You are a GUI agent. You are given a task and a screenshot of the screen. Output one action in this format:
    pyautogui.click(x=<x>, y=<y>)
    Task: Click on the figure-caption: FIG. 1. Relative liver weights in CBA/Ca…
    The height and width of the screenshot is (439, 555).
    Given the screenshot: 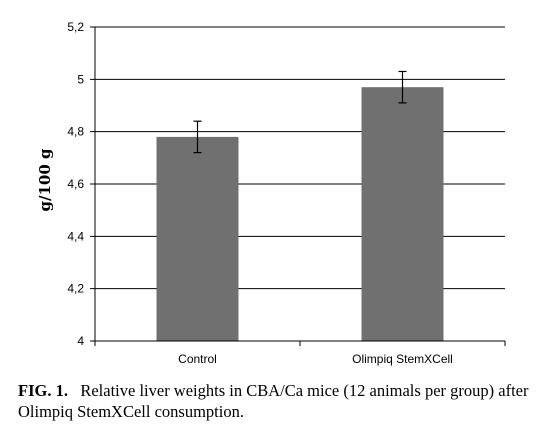 What is the action you would take?
    pyautogui.click(x=280, y=401)
    